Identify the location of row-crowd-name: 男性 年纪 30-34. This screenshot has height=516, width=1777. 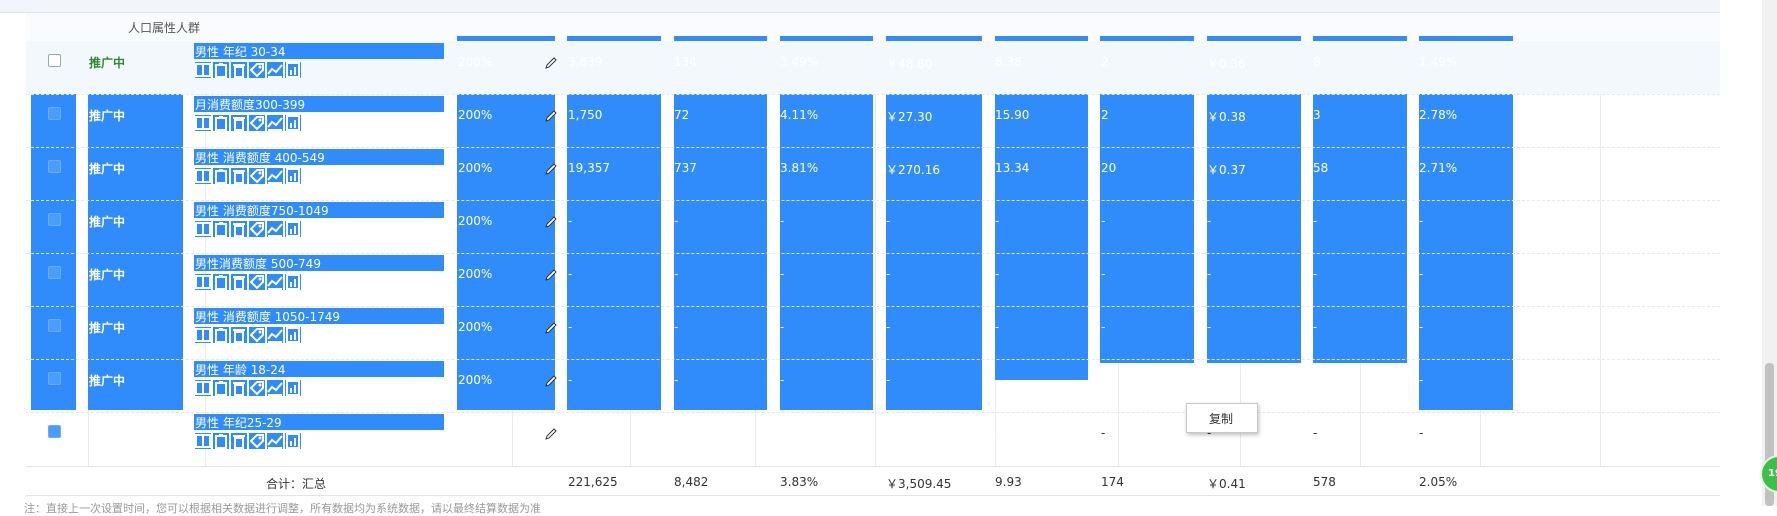
(240, 52).